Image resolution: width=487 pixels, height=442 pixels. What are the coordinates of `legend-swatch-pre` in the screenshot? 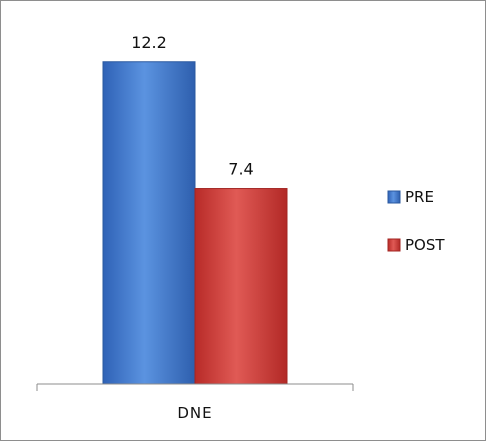 It's located at (394, 197).